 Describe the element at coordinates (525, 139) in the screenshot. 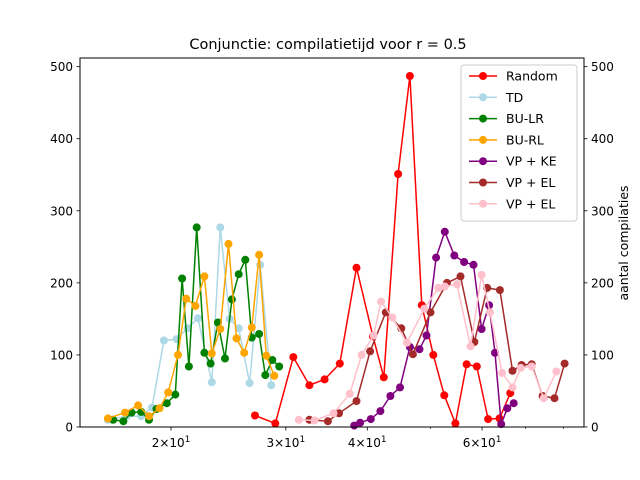

I see `legend-label: BU-RL` at that location.